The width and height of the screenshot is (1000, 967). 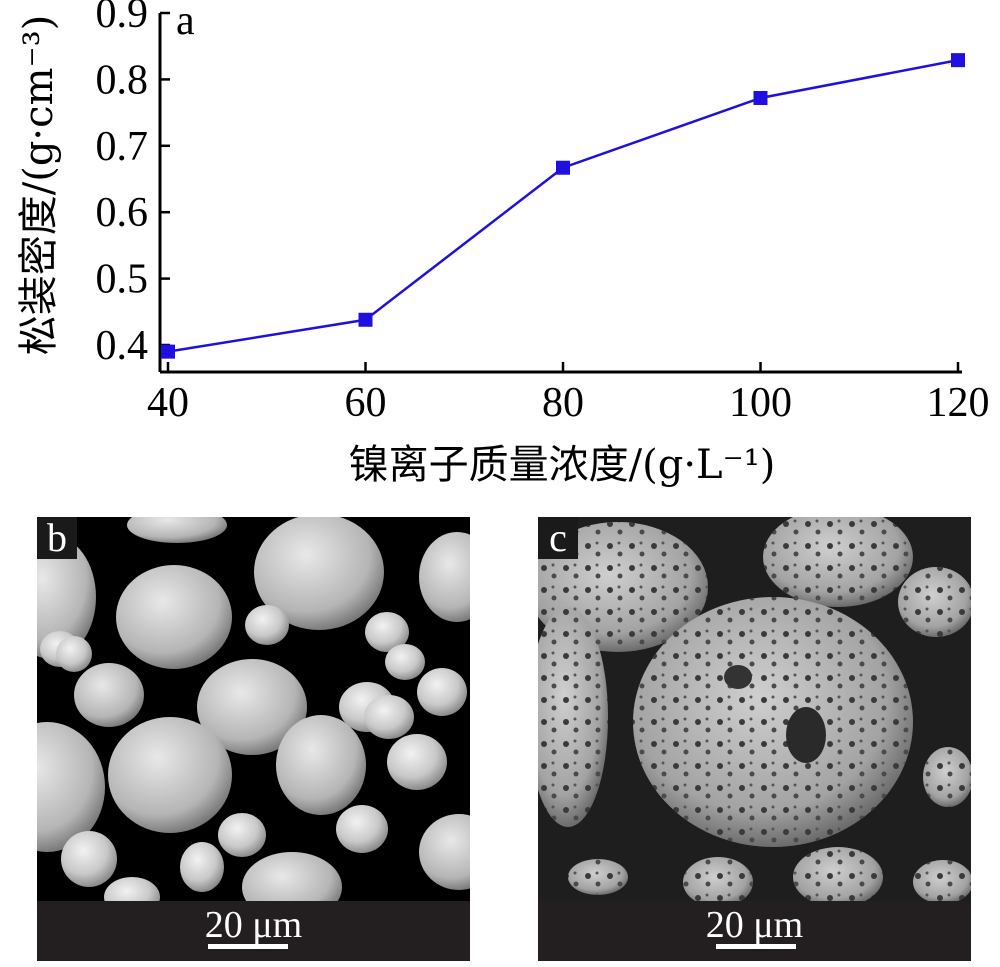 I want to click on scale-bar-strip-c: 20 μm, so click(x=754, y=931).